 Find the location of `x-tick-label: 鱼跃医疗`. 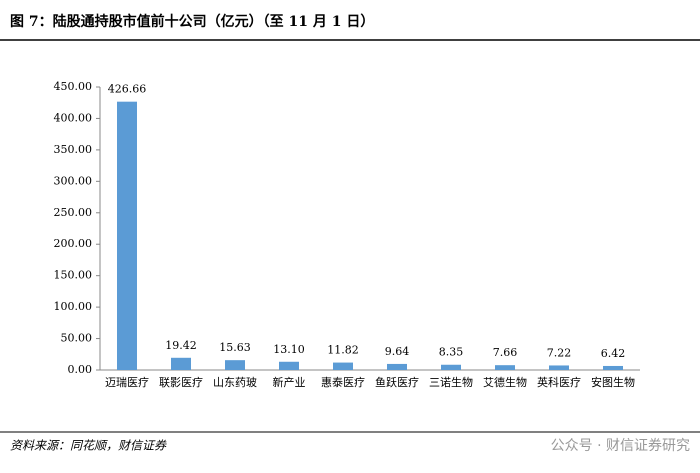

x-tick-label: 鱼跃医疗 is located at coordinates (397, 382).